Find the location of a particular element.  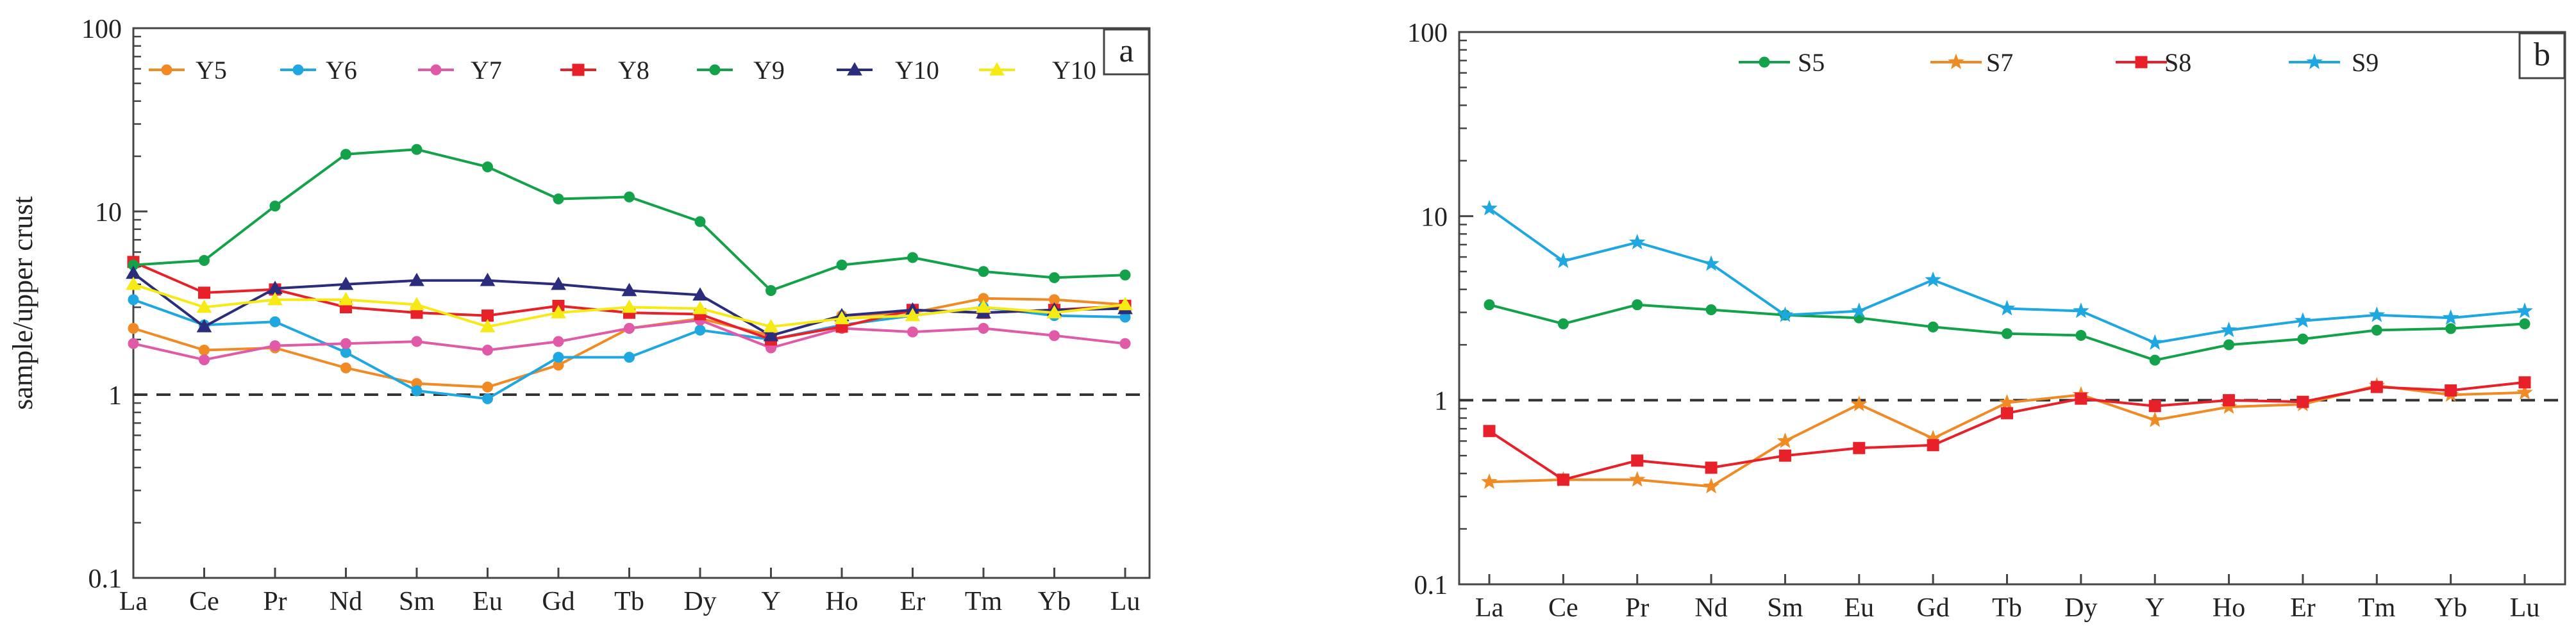

x-tick-label: Eu is located at coordinates (1859, 608).